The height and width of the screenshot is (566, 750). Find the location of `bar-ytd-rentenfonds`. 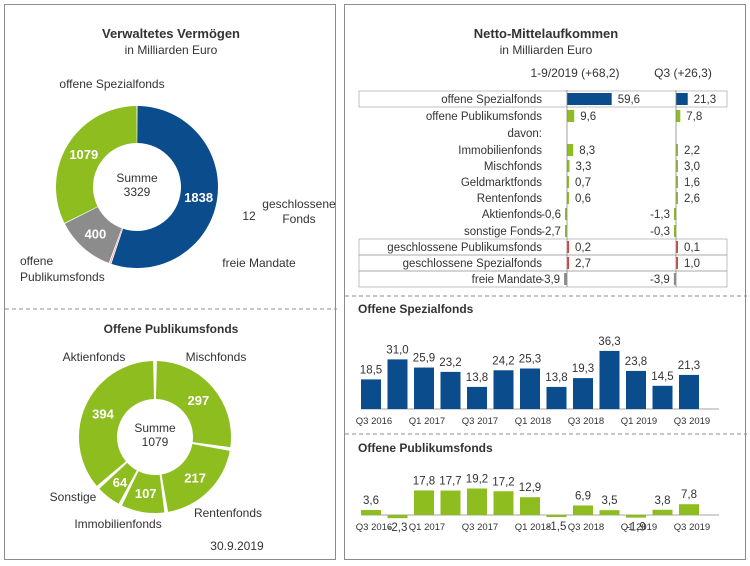

bar-ytd-rentenfonds is located at coordinates (568, 198).